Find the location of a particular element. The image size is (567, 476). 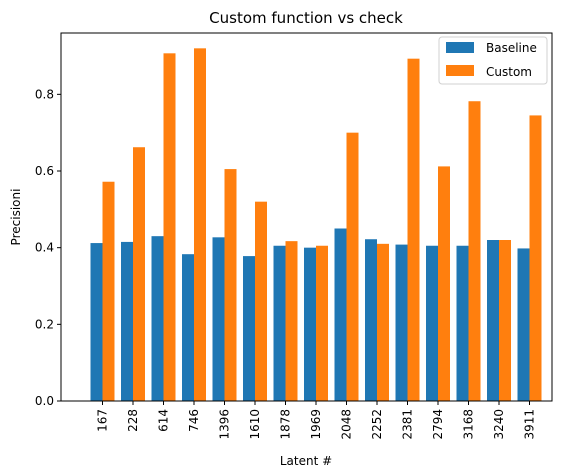

x-tick-label: 3240 is located at coordinates (499, 424).